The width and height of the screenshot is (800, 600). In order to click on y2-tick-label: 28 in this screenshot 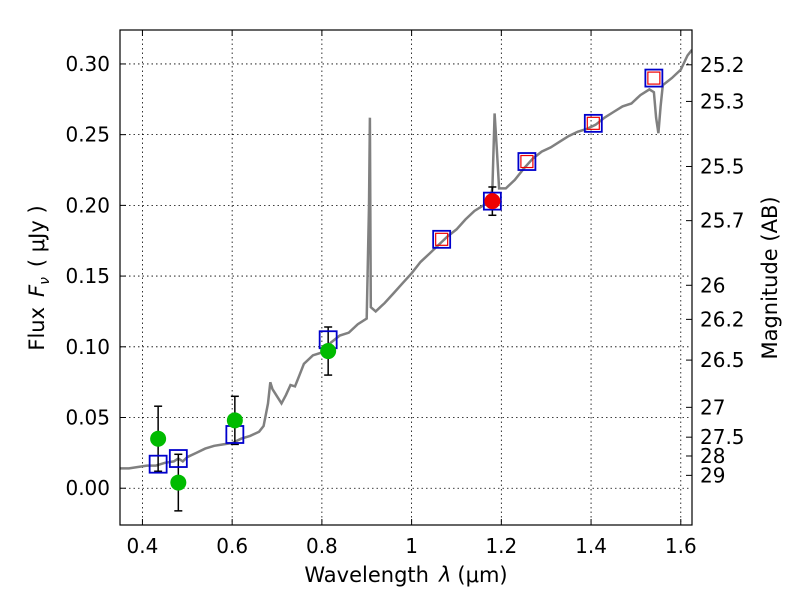, I will do `click(712, 456)`.